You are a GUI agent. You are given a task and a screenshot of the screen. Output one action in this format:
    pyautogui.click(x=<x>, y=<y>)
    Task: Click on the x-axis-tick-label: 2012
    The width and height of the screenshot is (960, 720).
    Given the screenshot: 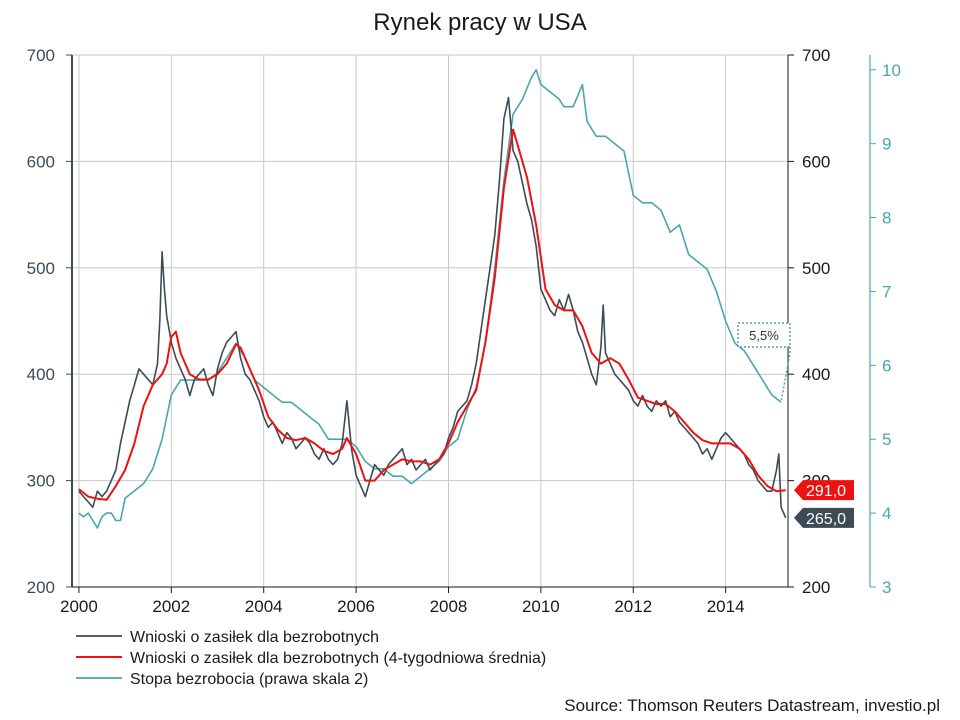 What is the action you would take?
    pyautogui.click(x=633, y=606)
    